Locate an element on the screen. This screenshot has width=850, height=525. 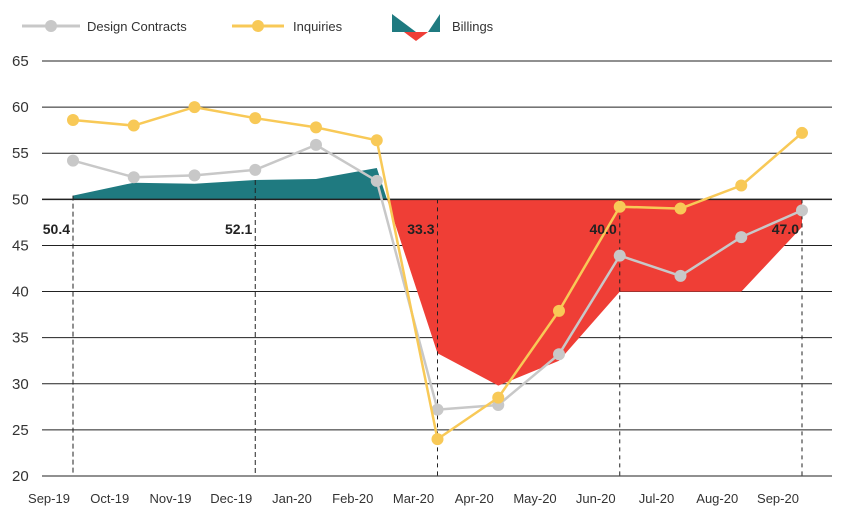
legend-marker-inquiries is located at coordinates (258, 26).